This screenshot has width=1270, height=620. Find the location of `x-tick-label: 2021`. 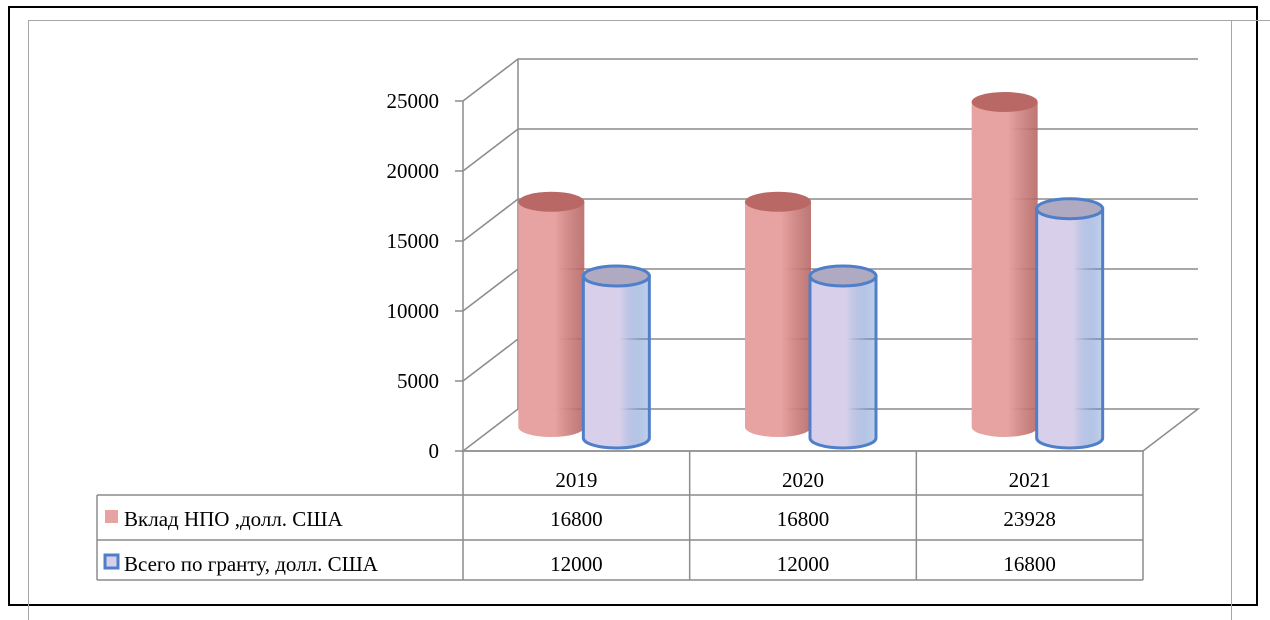

x-tick-label: 2021 is located at coordinates (1030, 480).